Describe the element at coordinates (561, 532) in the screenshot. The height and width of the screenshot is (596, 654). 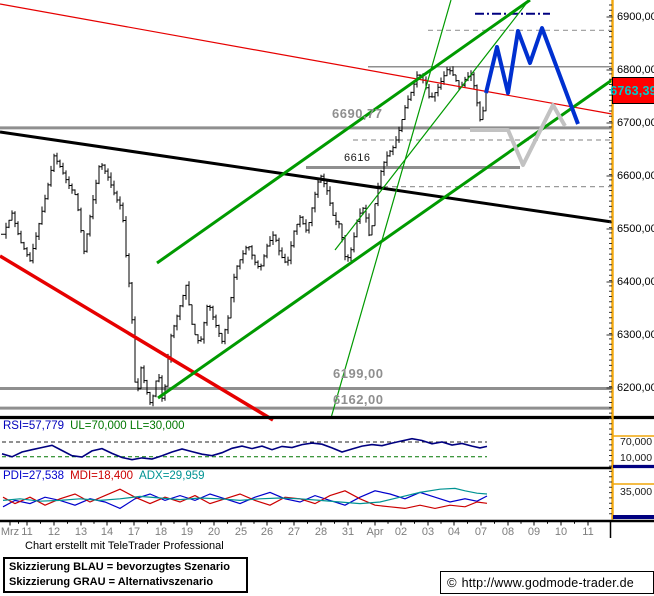
I see `date-axis-label: 10` at that location.